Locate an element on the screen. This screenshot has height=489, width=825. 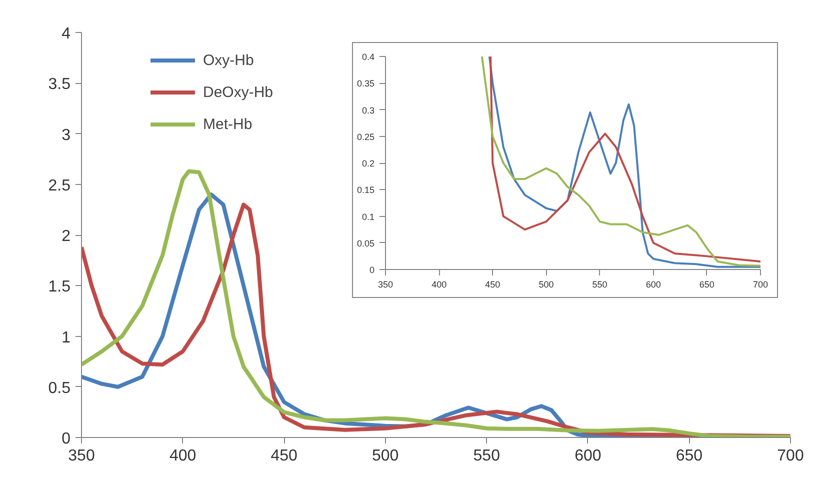
y-tick-label: 3 is located at coordinates (66, 135).